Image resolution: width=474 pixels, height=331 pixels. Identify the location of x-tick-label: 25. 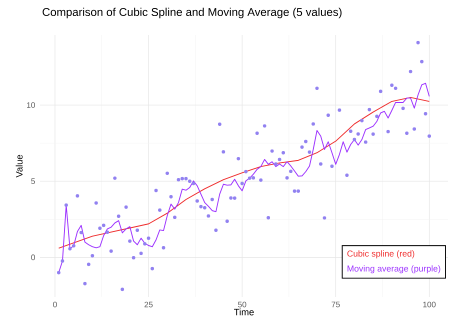
(148, 305).